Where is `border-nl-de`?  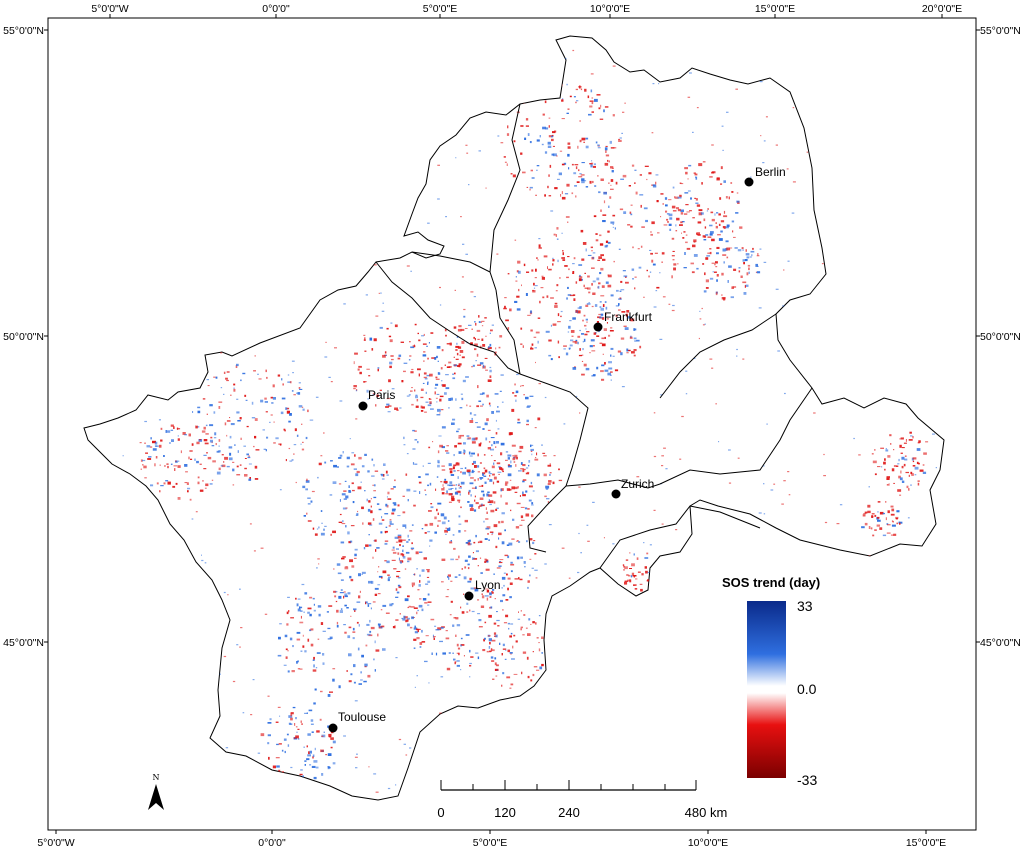
border-nl-de is located at coordinates (505, 188).